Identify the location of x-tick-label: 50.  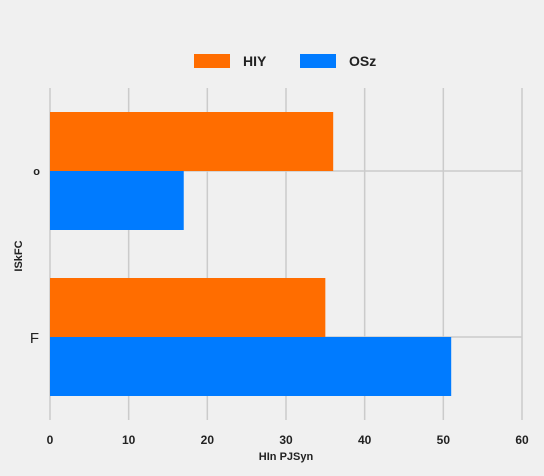
(444, 440).